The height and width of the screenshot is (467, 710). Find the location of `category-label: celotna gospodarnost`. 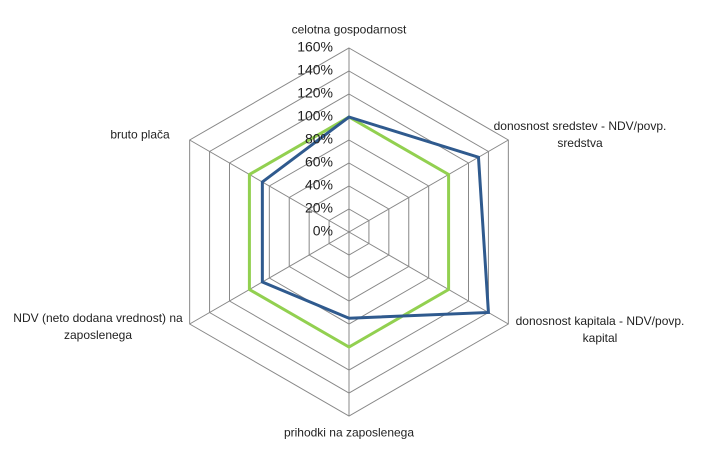

category-label: celotna gospodarnost is located at coordinates (349, 29).